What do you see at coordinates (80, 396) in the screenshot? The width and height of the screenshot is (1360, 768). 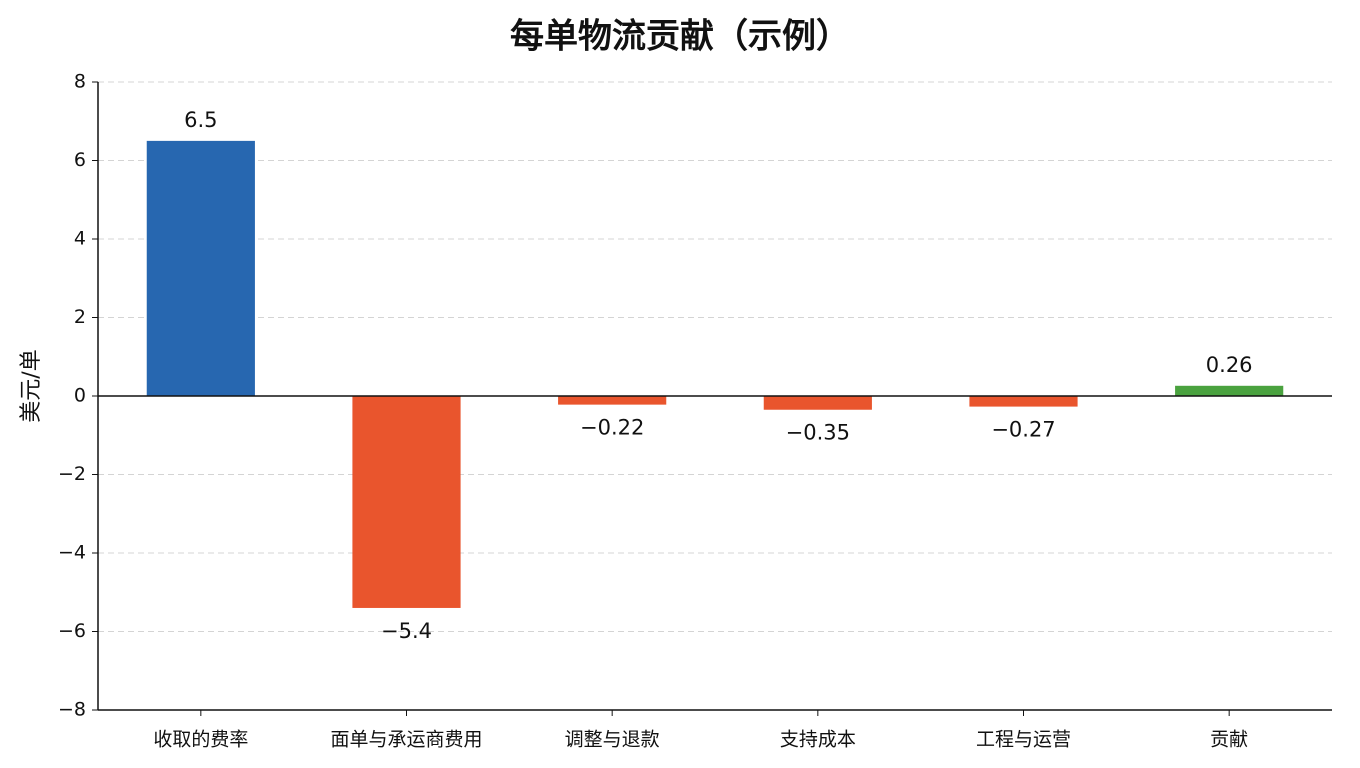 I see `y-tick-label: 0` at bounding box center [80, 396].